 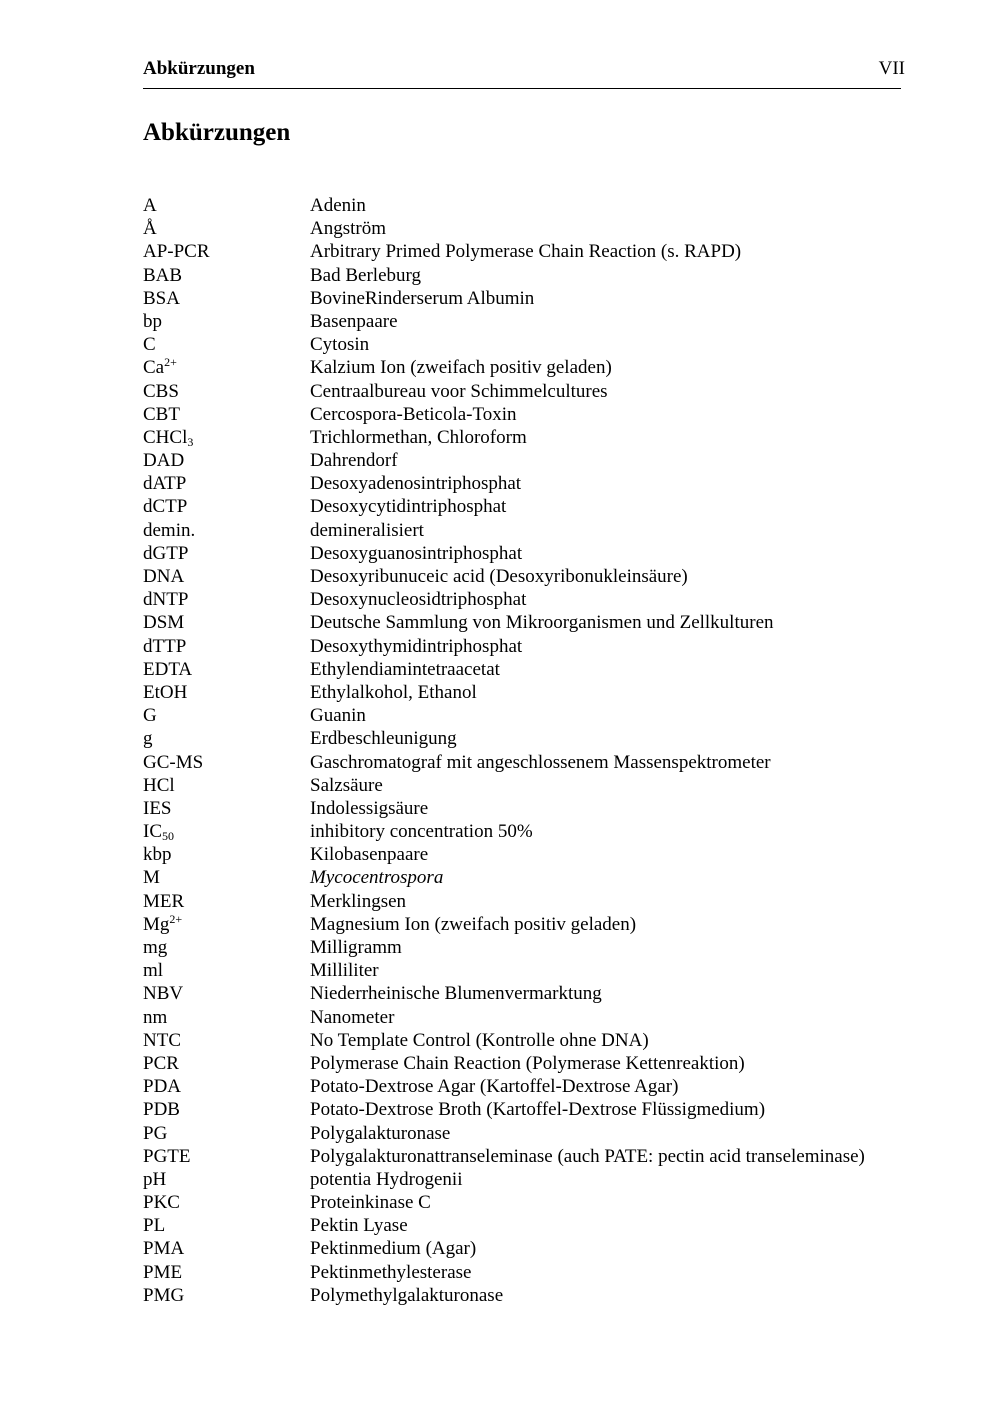 I want to click on abbreviation-row: Å Angström, so click(x=543, y=228).